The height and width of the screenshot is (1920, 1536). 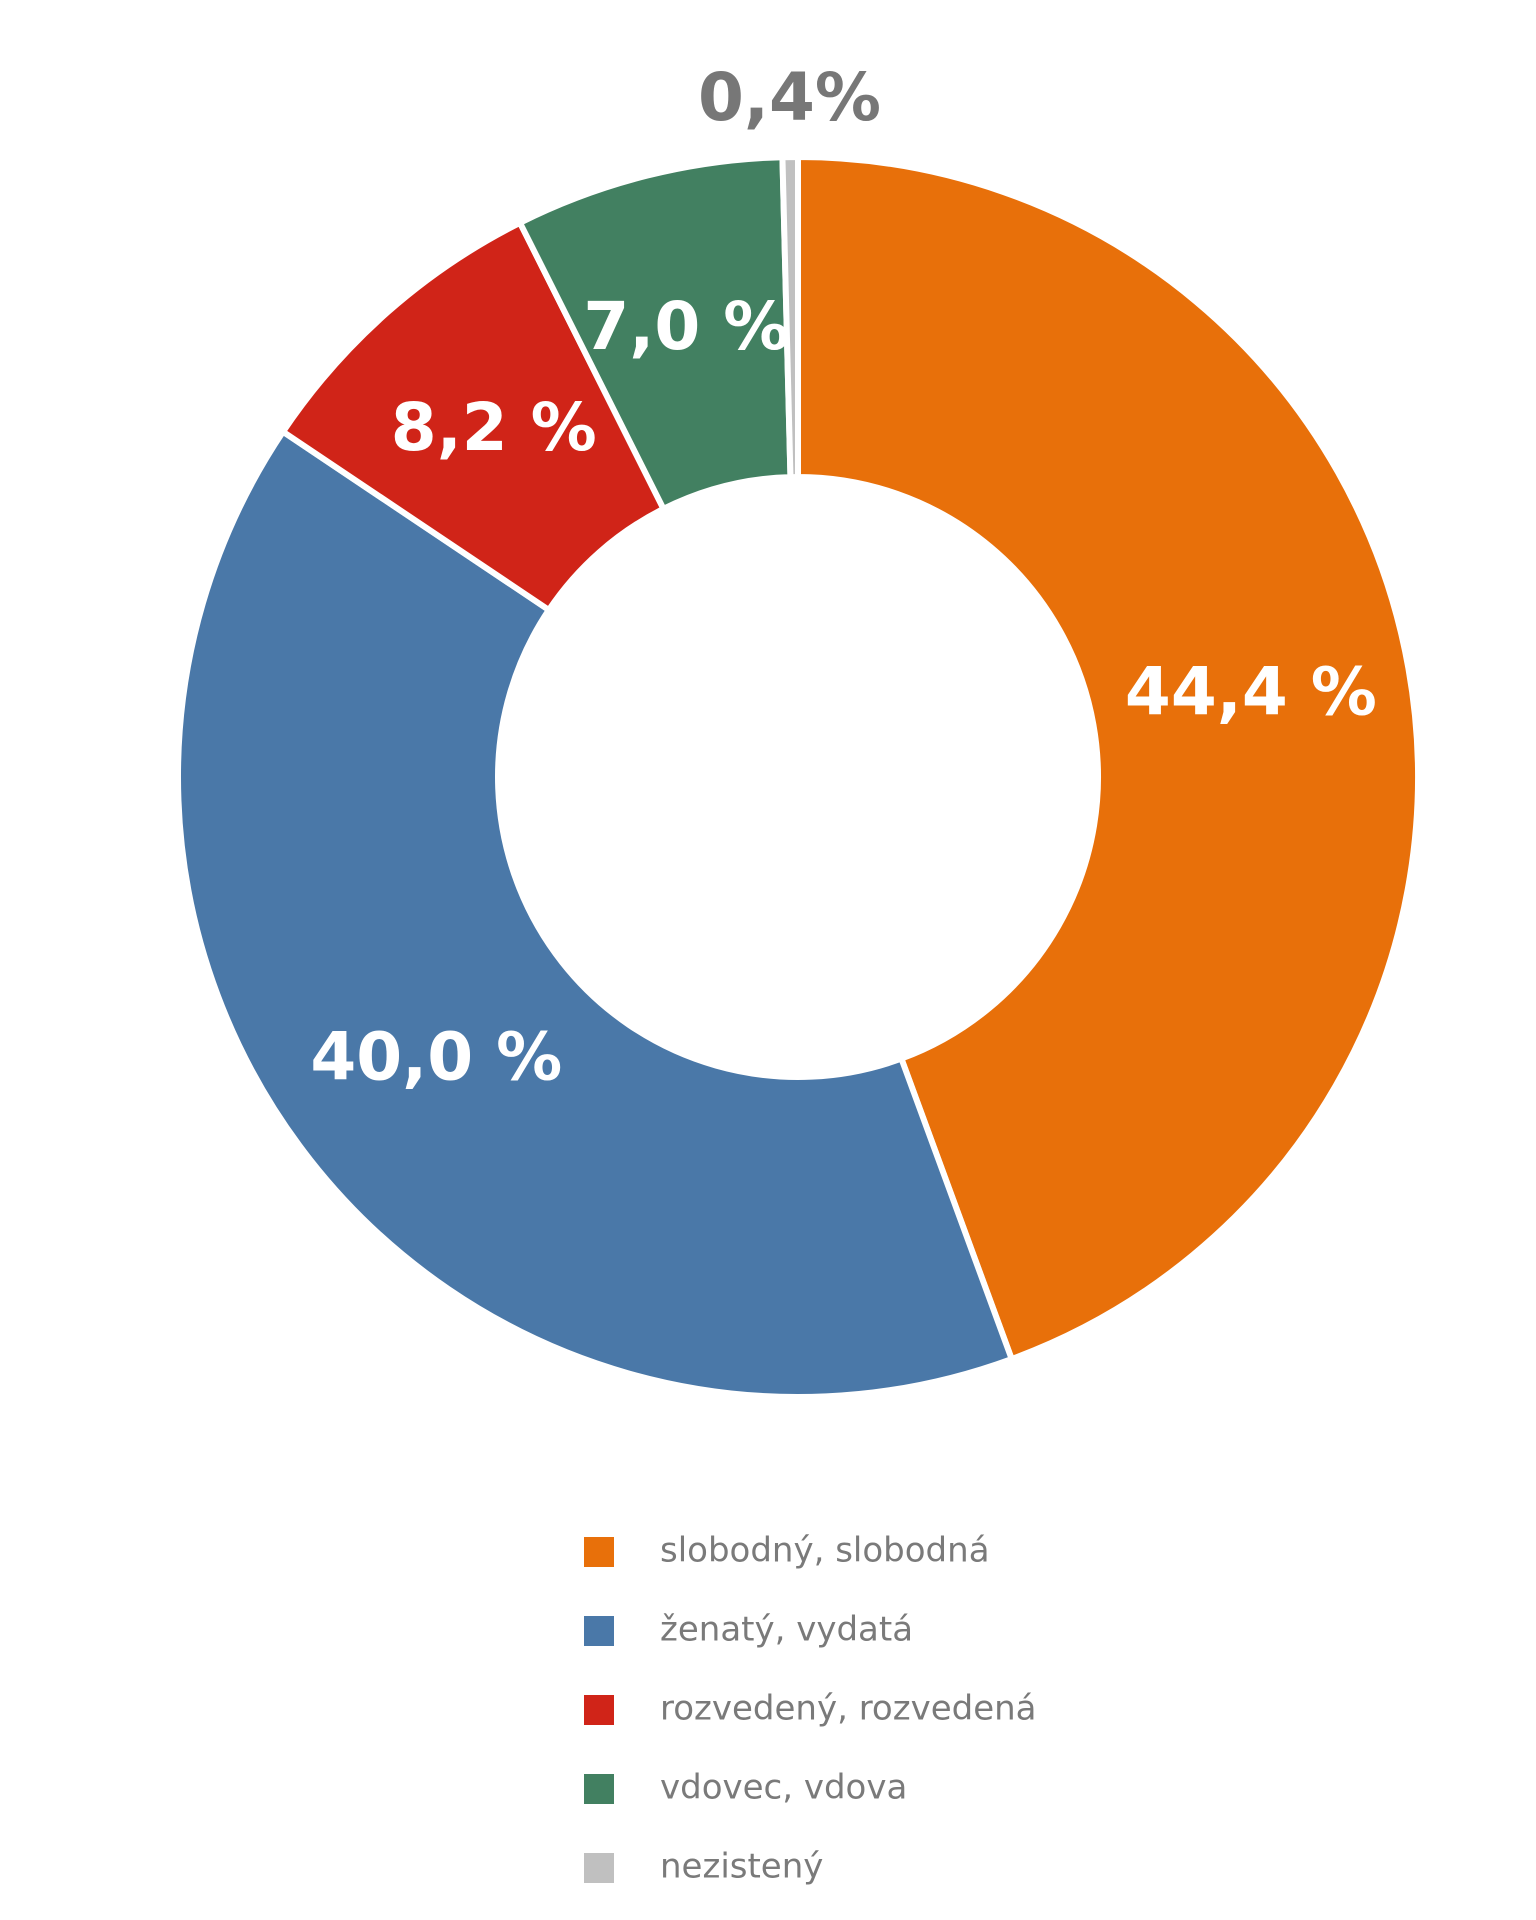 I want to click on legend-label: rozvedený, rozvedená, so click(x=848, y=1709).